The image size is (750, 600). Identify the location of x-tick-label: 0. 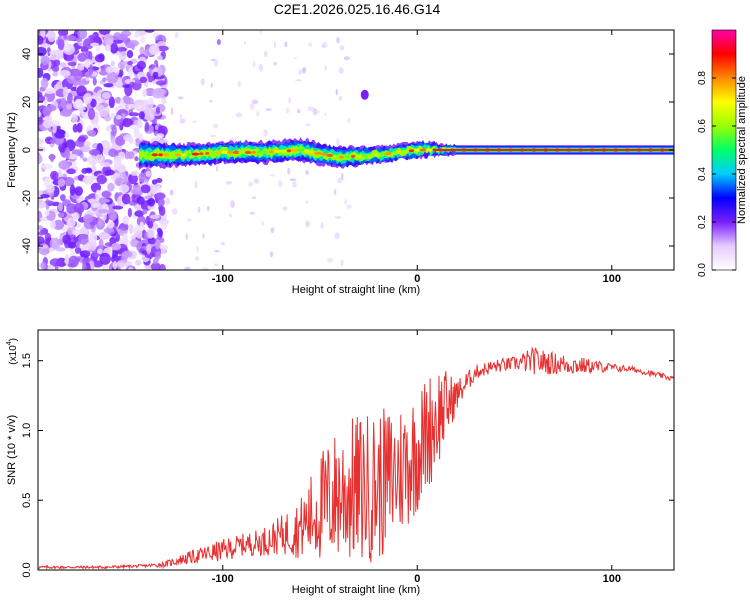
(417, 279).